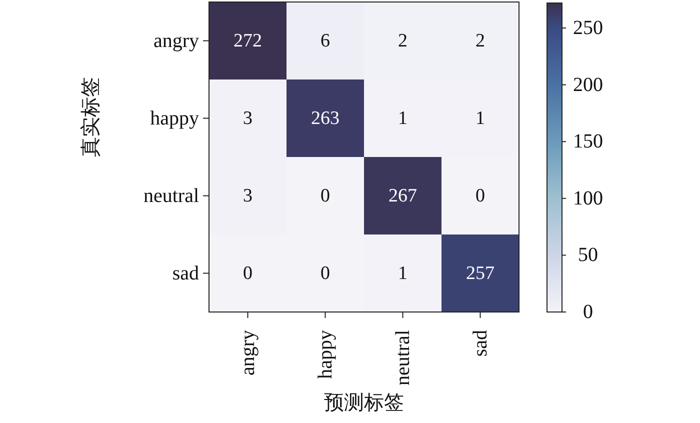  Describe the element at coordinates (248, 41) in the screenshot. I see `data-label: 272` at that location.